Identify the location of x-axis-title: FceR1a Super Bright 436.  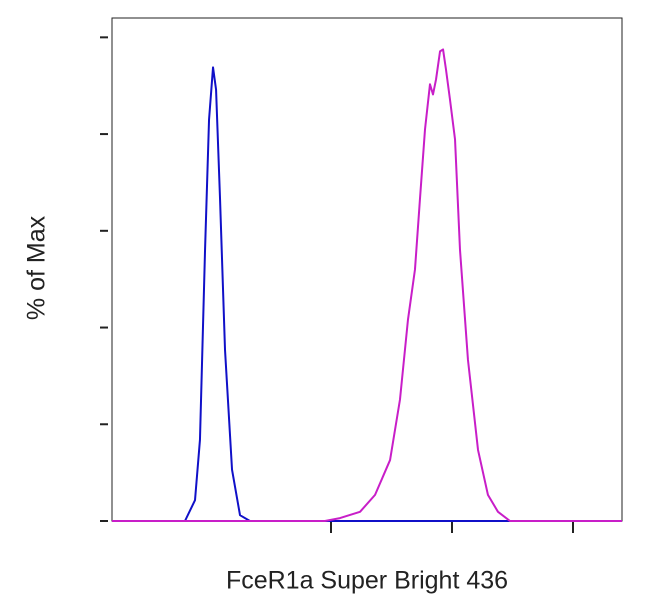
(367, 581).